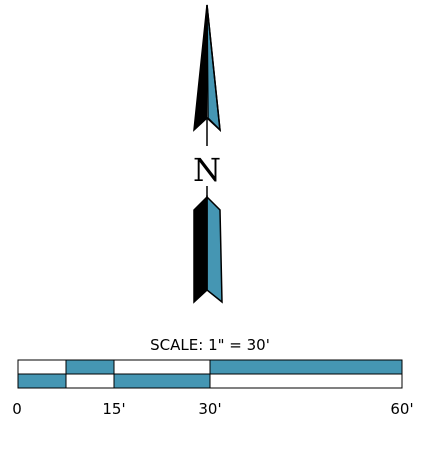 This screenshot has width=439, height=449. I want to click on north-arrow: N, so click(207, 154).